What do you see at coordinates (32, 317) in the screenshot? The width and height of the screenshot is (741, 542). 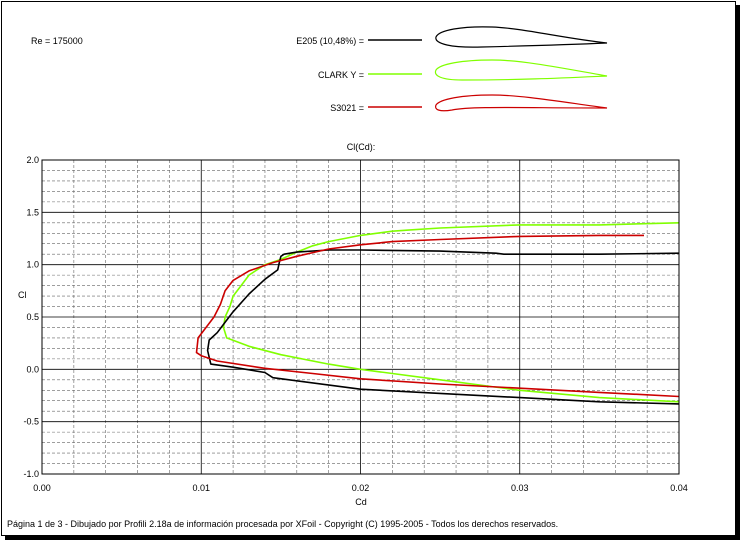 I see `y-tick-label: 0.5` at bounding box center [32, 317].